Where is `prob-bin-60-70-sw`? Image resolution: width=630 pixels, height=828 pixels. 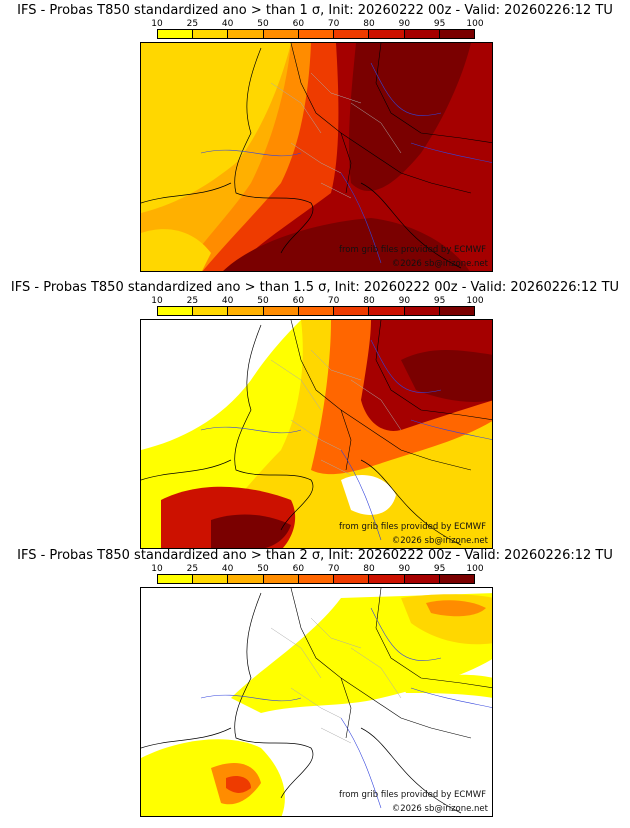 prob-bin-60-70-sw is located at coordinates (238, 784).